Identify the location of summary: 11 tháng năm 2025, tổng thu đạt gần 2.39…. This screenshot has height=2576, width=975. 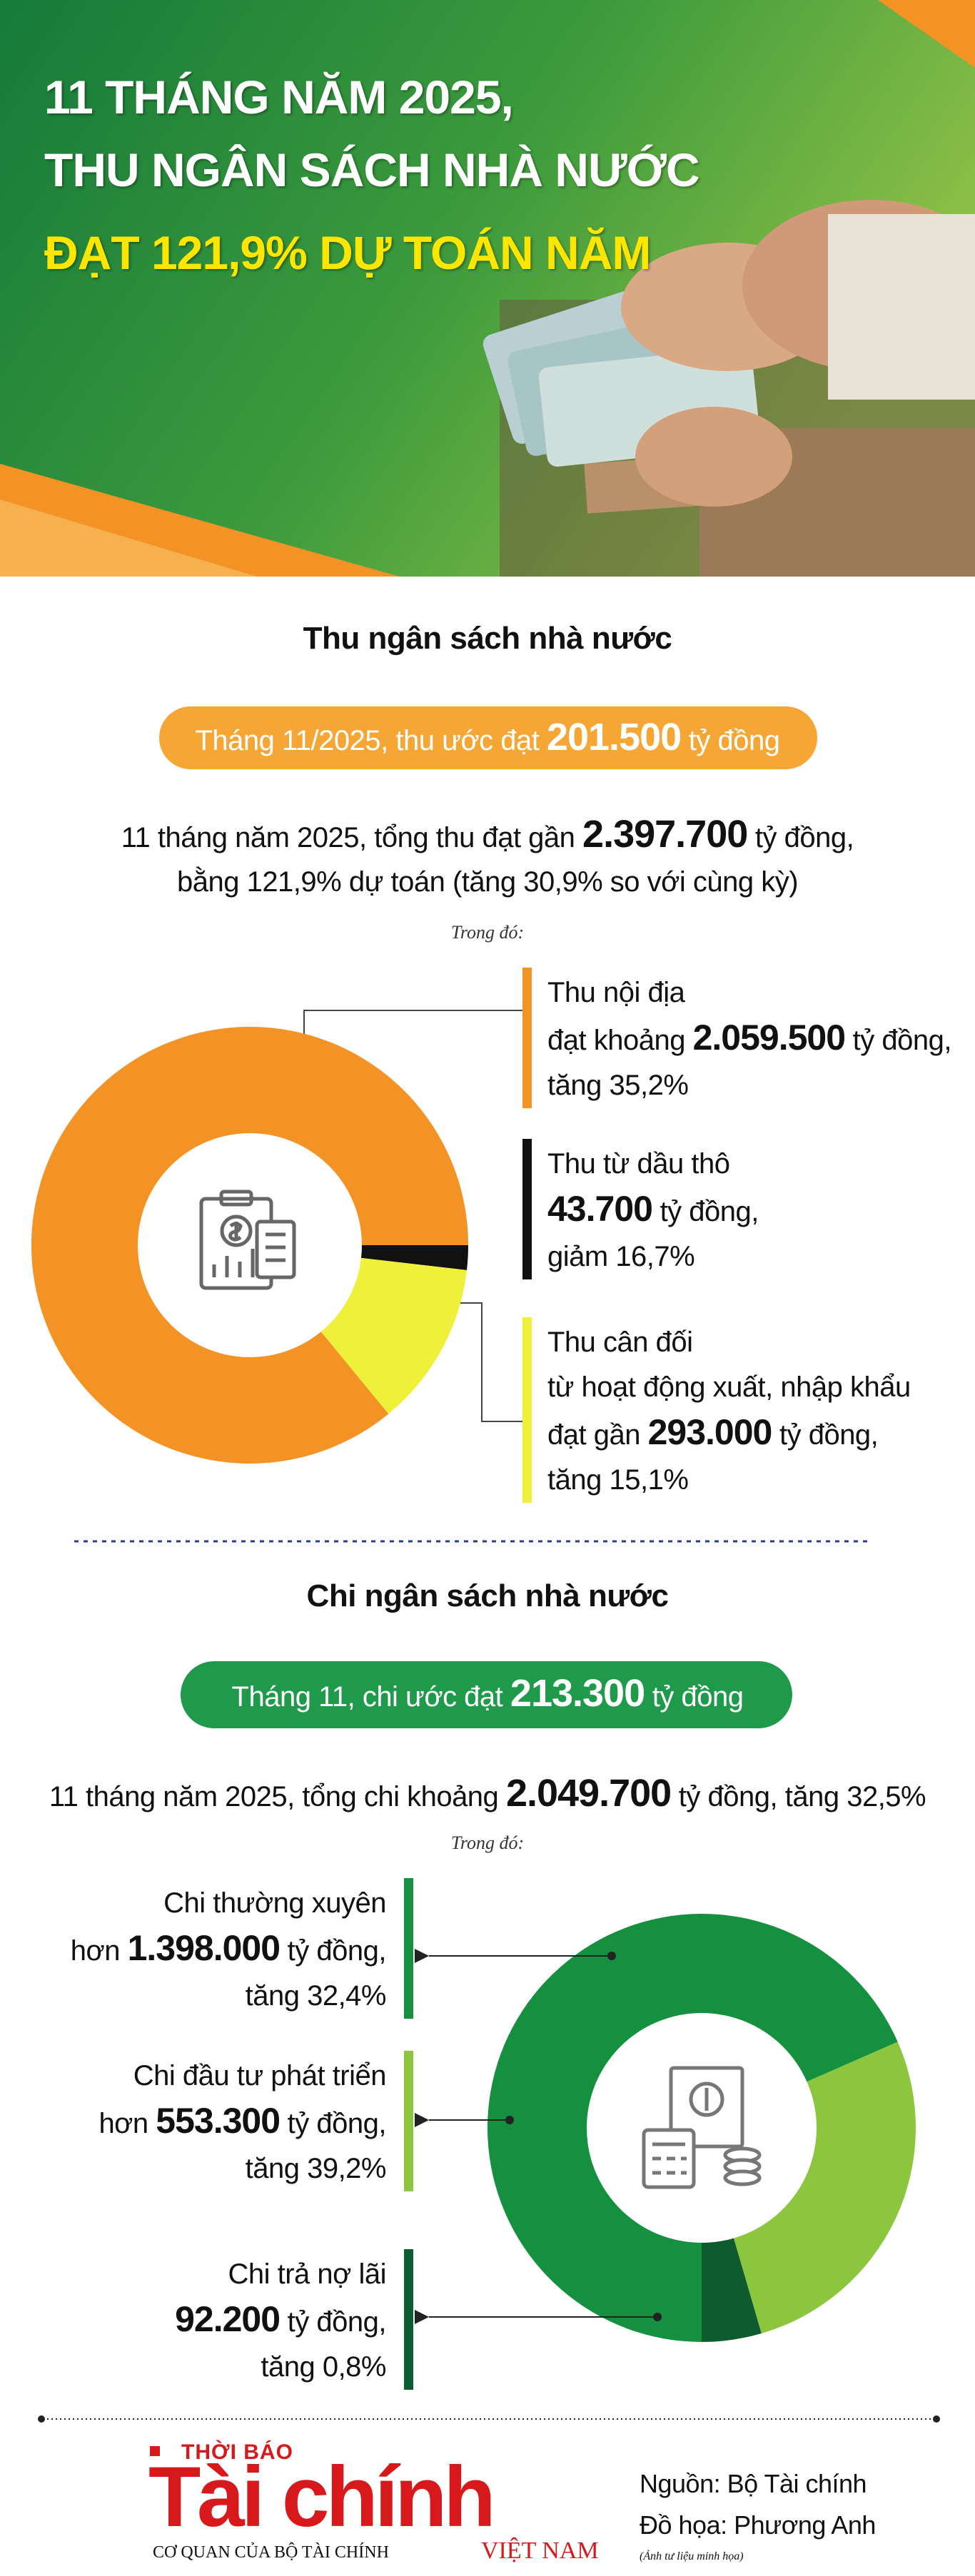
(487, 834).